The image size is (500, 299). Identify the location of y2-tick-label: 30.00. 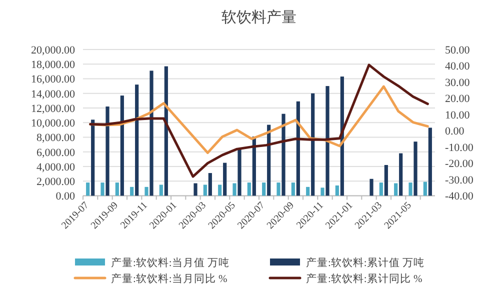
(457, 82).